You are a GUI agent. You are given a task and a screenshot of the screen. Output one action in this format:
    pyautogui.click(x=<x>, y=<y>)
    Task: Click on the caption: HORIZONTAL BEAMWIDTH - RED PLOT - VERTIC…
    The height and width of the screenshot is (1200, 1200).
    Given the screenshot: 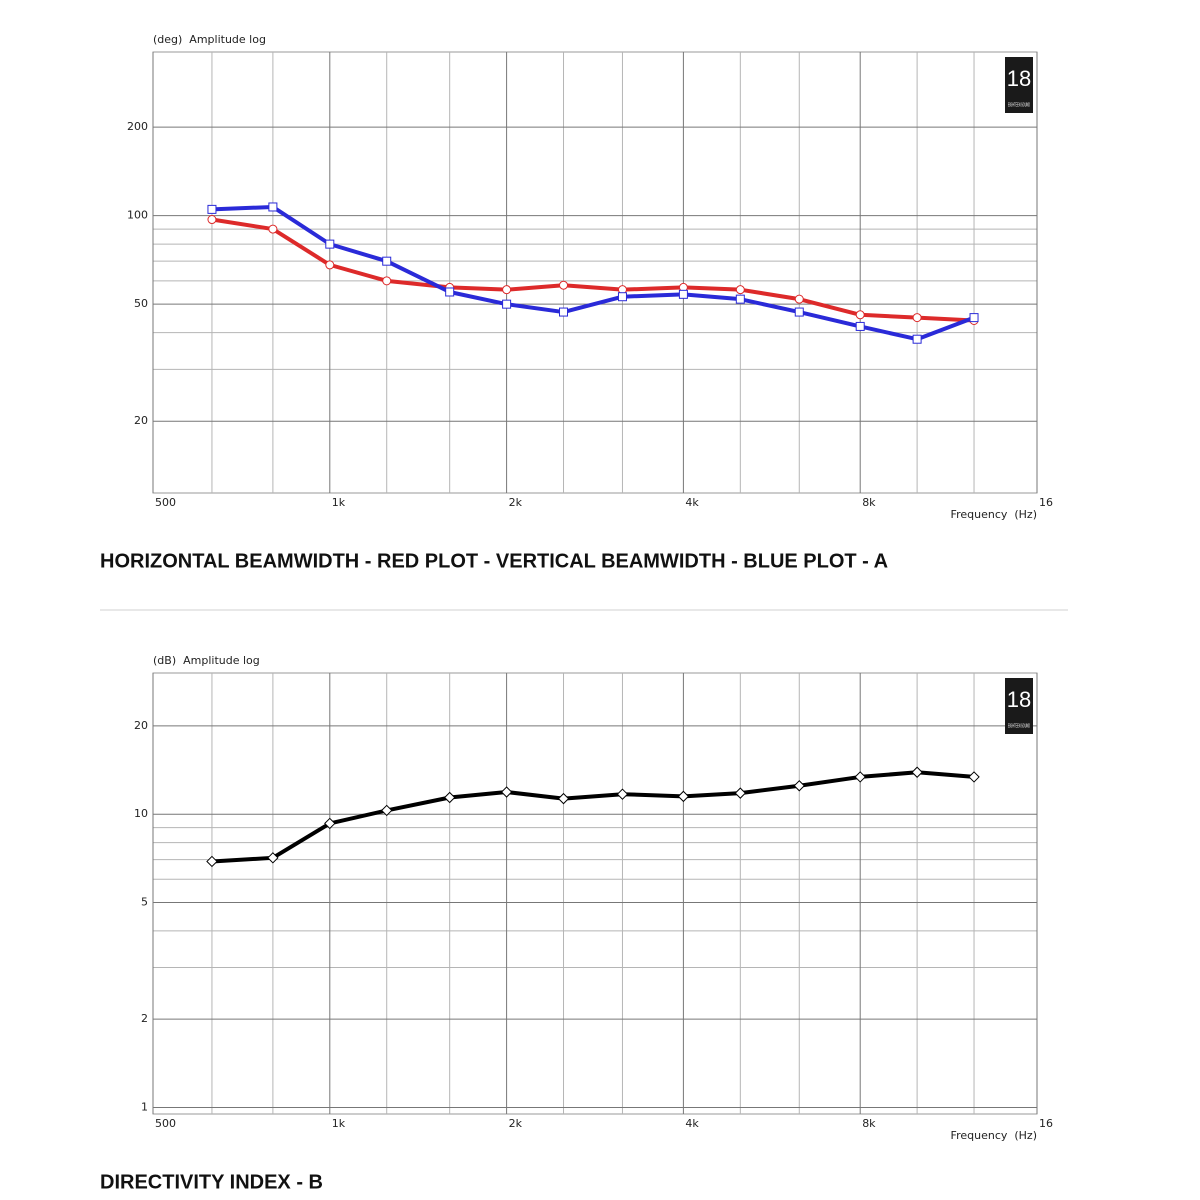 What is the action you would take?
    pyautogui.click(x=494, y=561)
    